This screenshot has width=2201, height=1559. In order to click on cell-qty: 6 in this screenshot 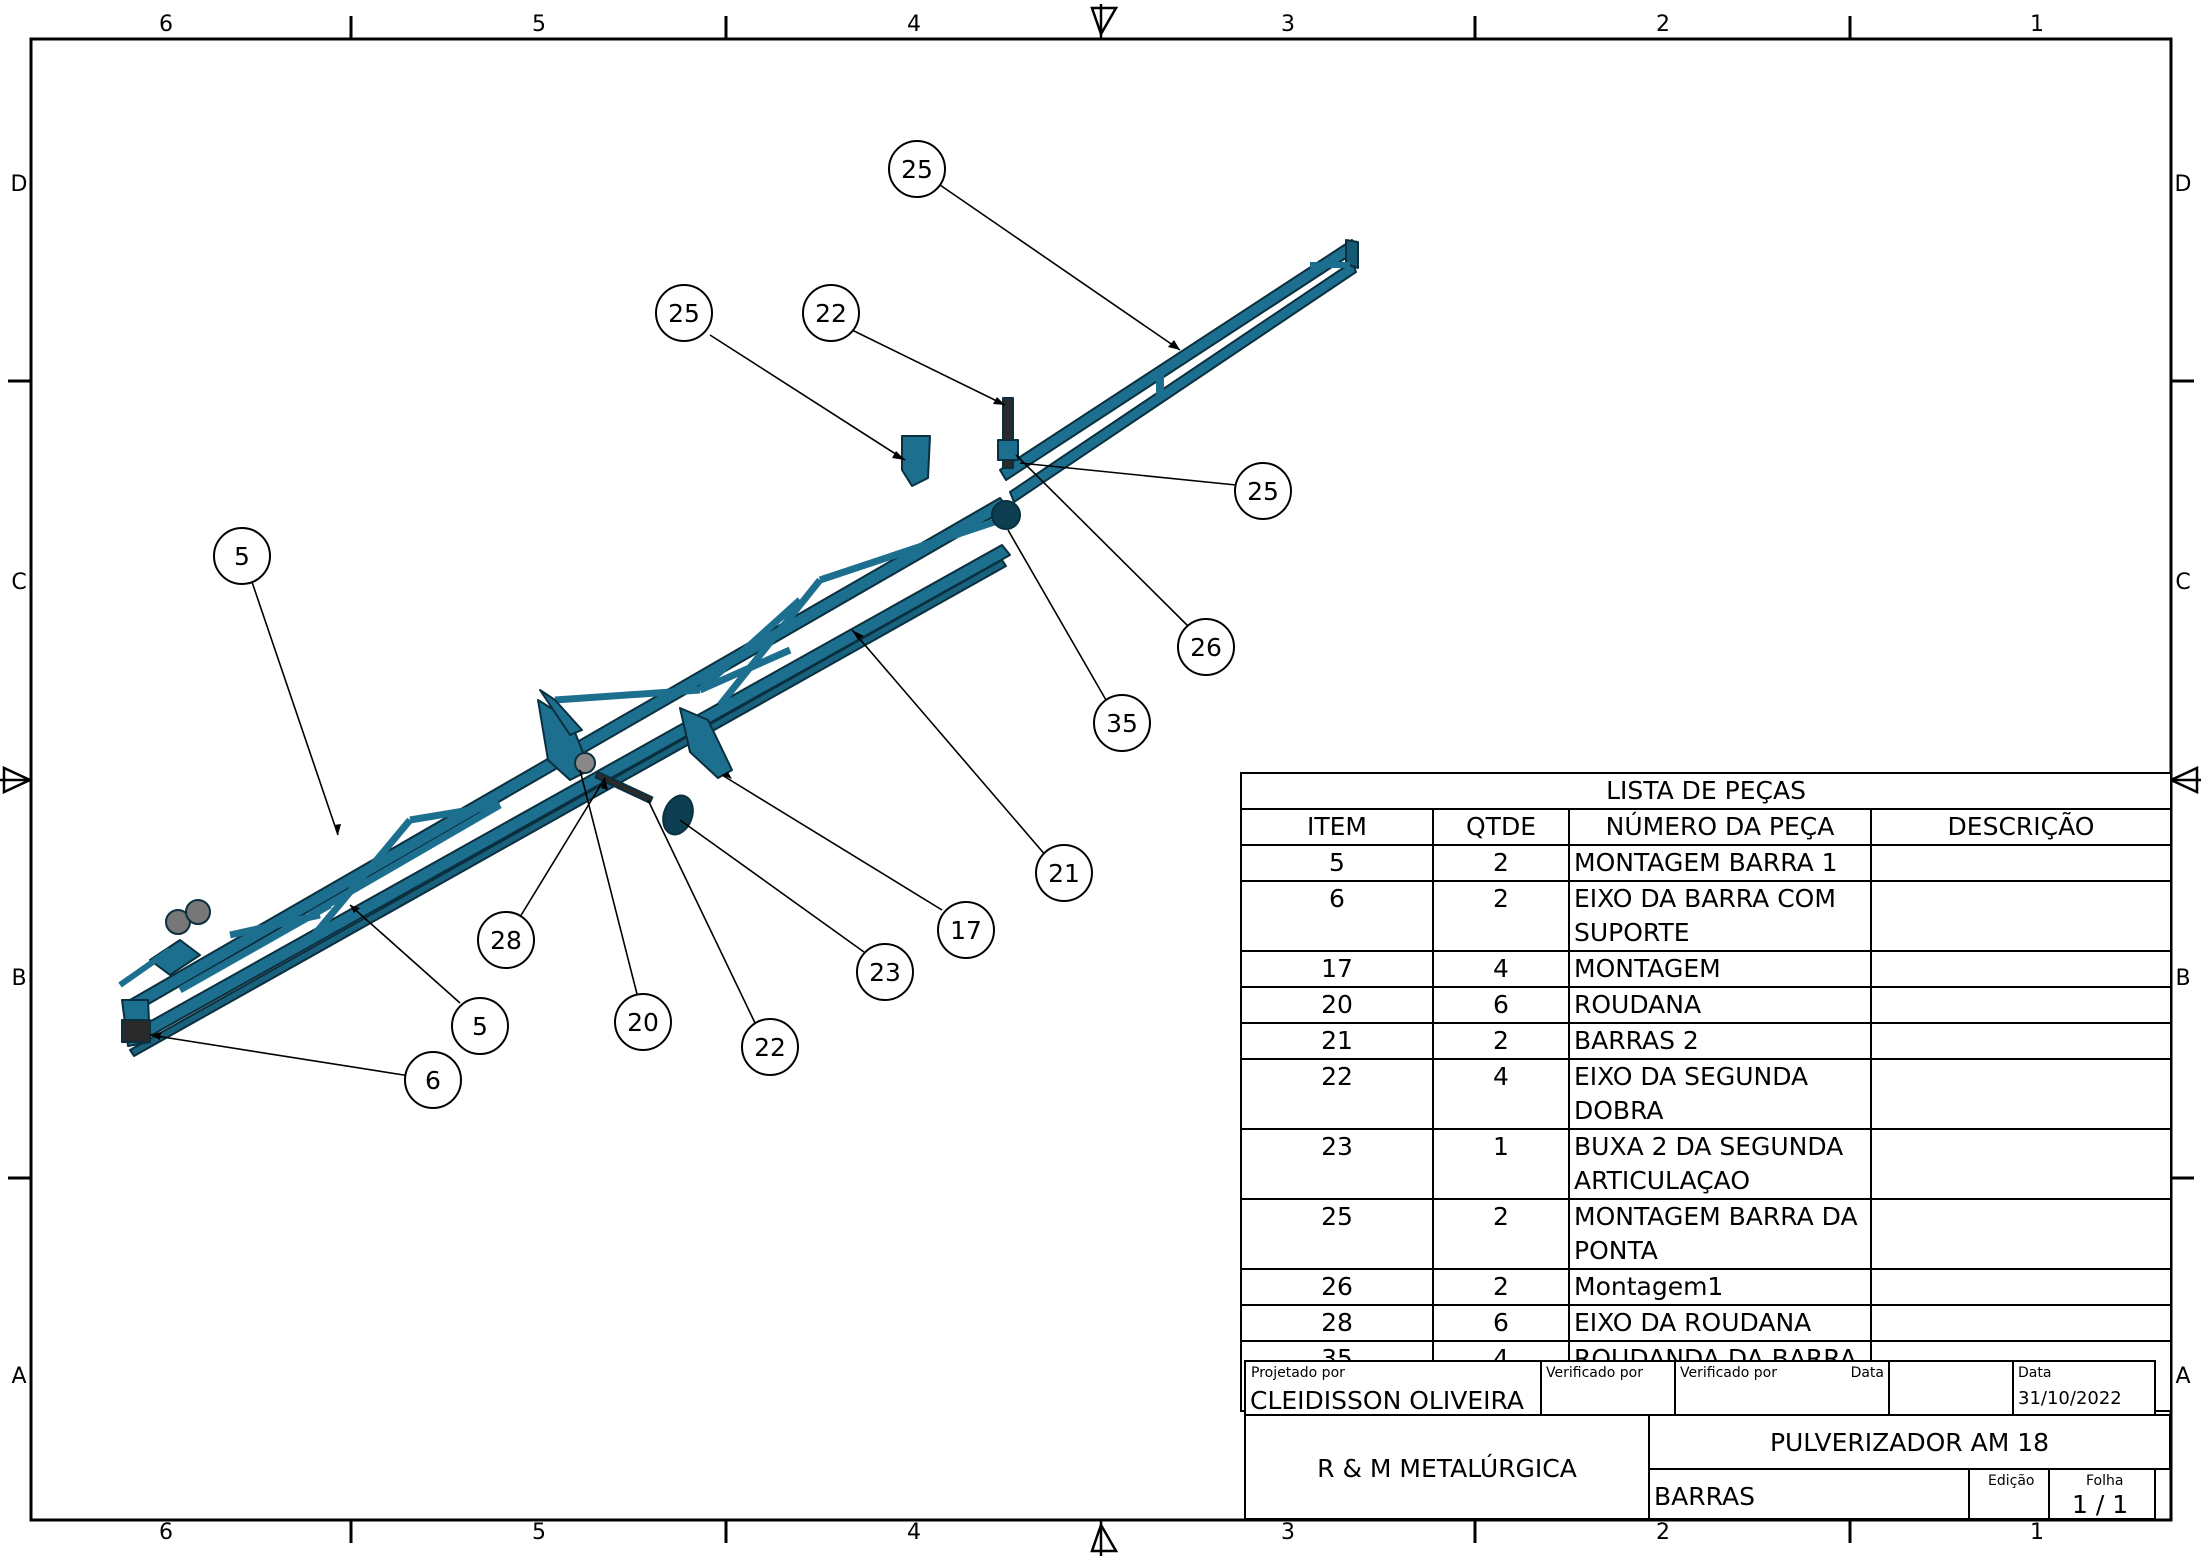, I will do `click(1501, 1323)`.